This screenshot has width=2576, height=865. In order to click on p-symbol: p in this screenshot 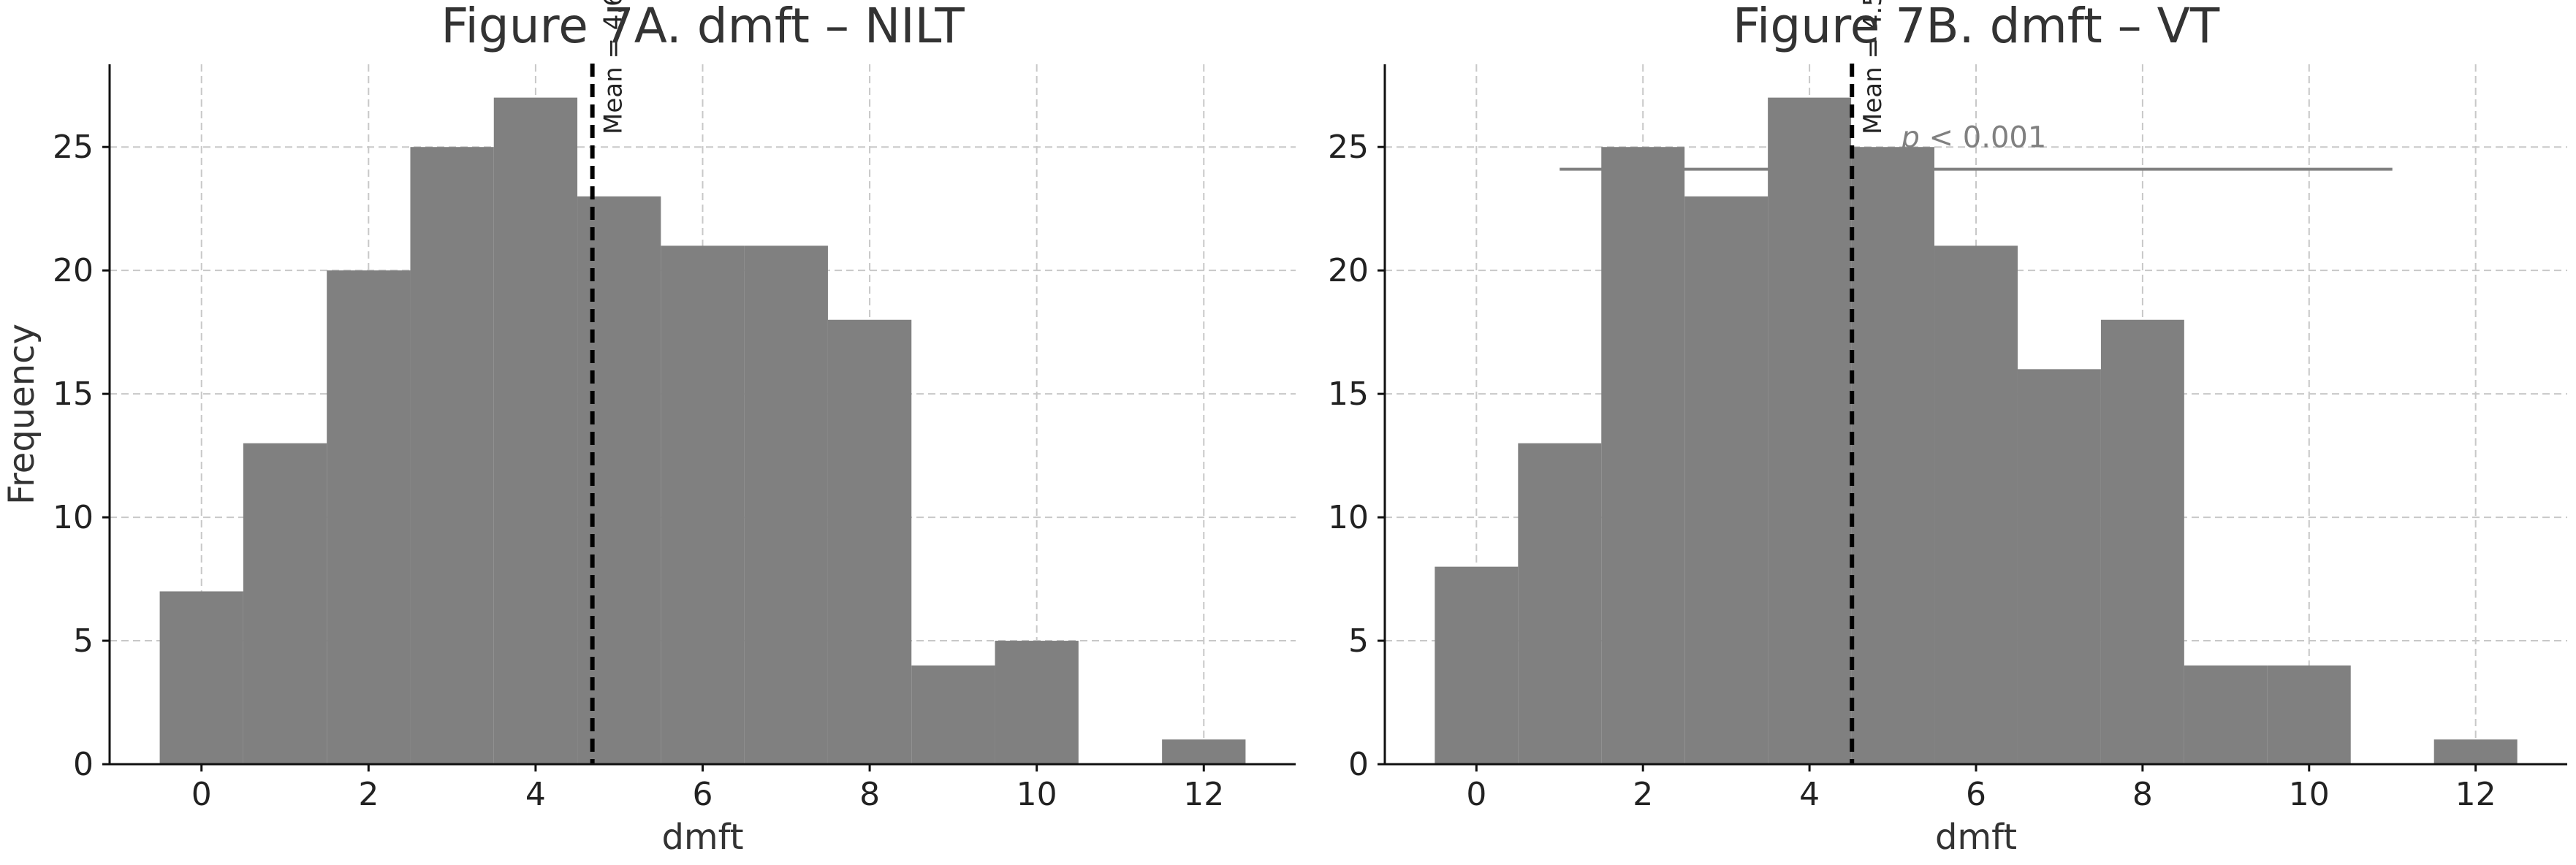, I will do `click(1909, 138)`.